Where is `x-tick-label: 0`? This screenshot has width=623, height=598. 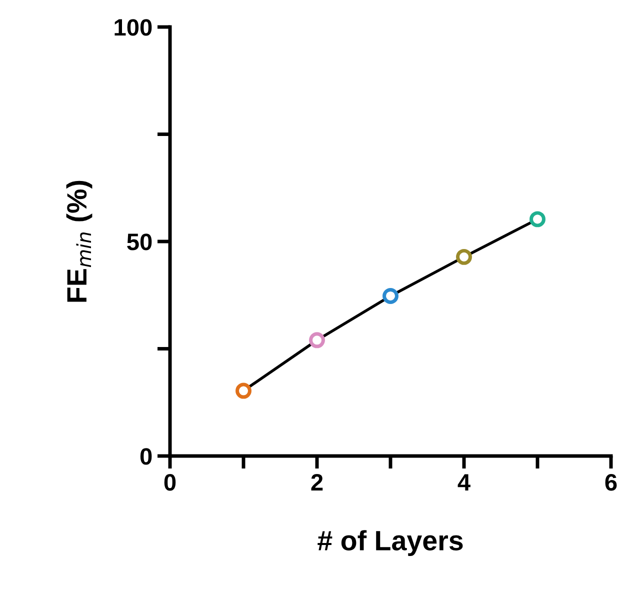 x-tick-label: 0 is located at coordinates (170, 482).